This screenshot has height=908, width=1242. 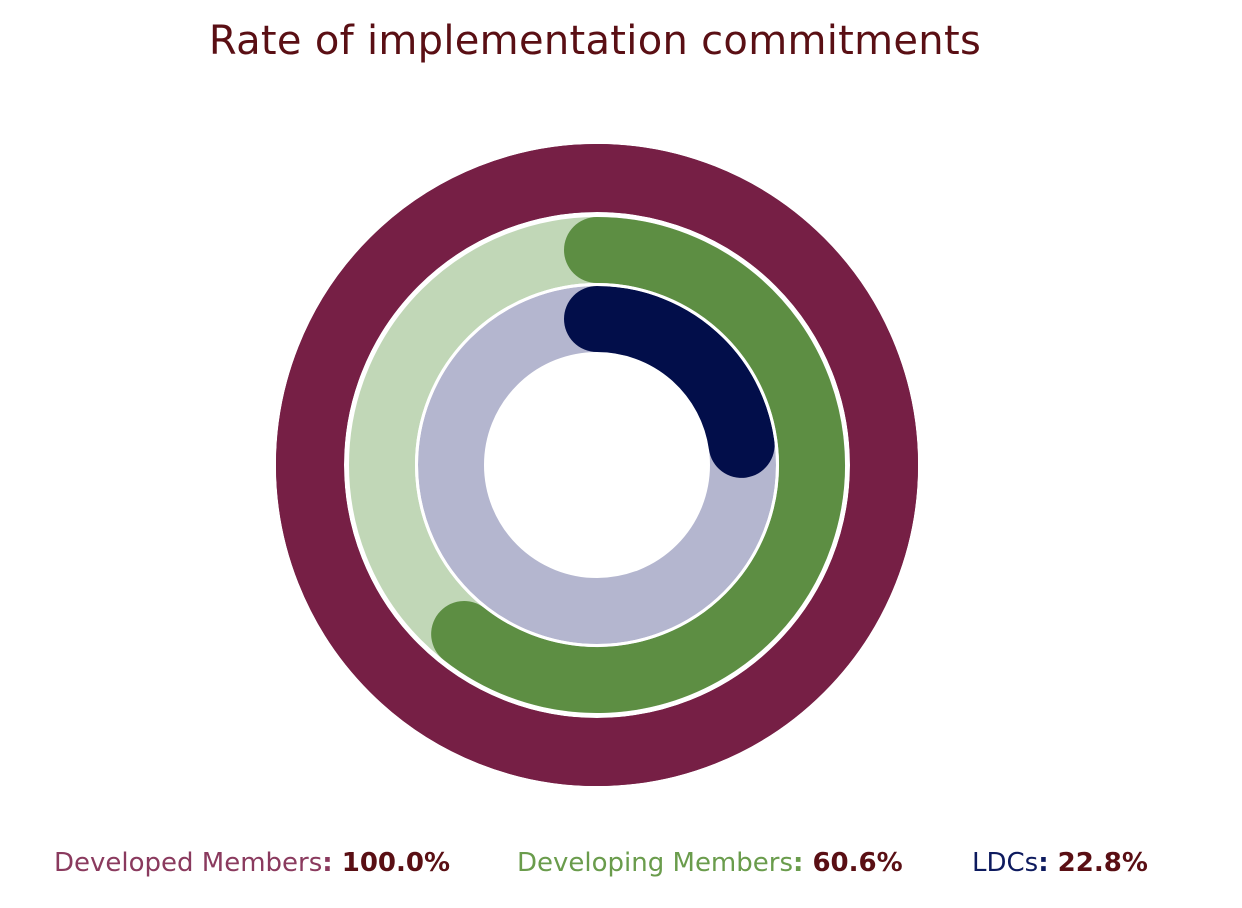 I want to click on legend-item-developing-members: Developing Members: 60.6%, so click(x=710, y=863).